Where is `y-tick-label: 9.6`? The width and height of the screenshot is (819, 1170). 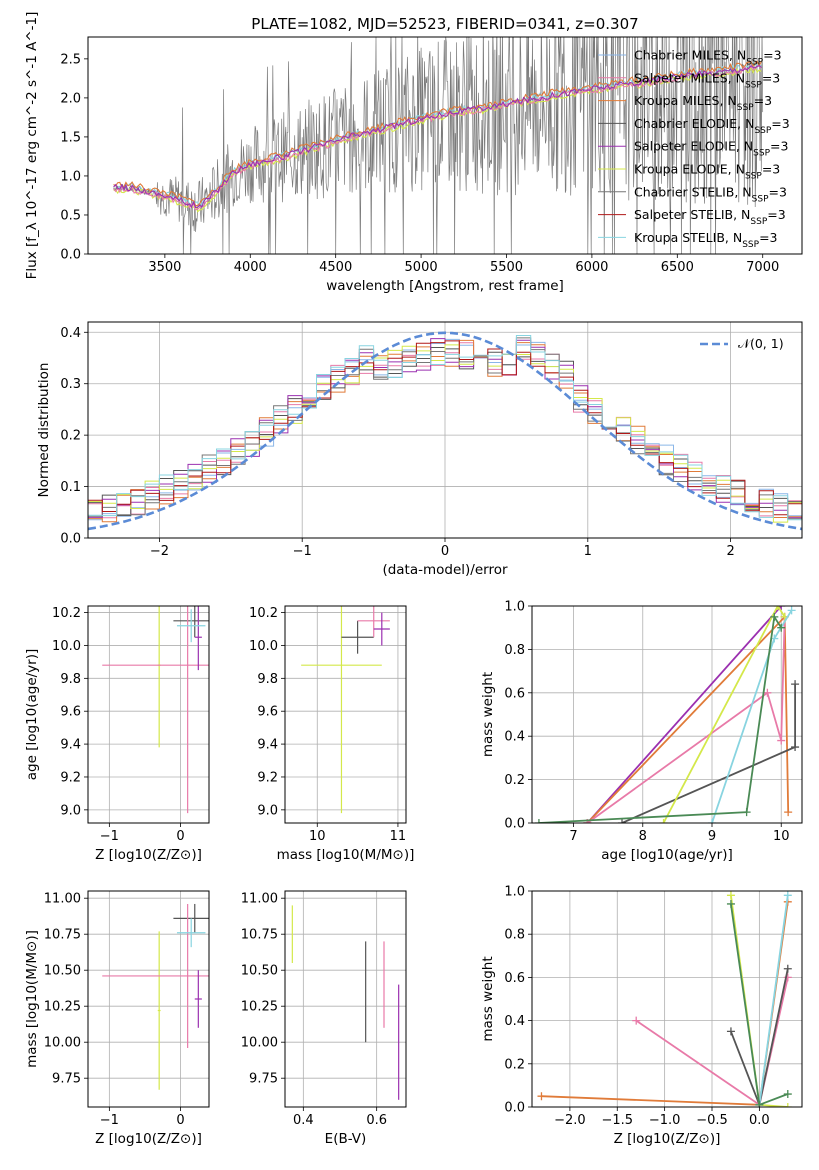
y-tick-label: 9.6 is located at coordinates (70, 712).